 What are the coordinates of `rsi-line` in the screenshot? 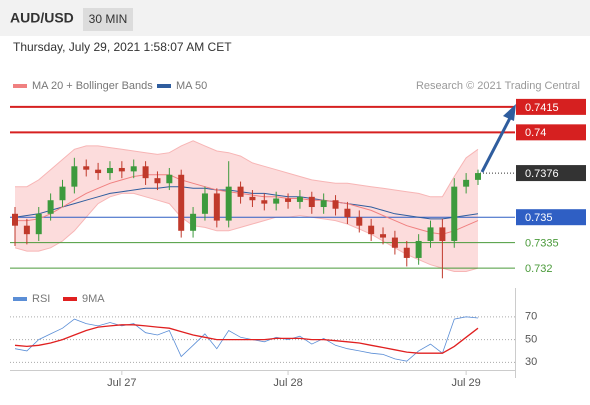 It's located at (246, 339).